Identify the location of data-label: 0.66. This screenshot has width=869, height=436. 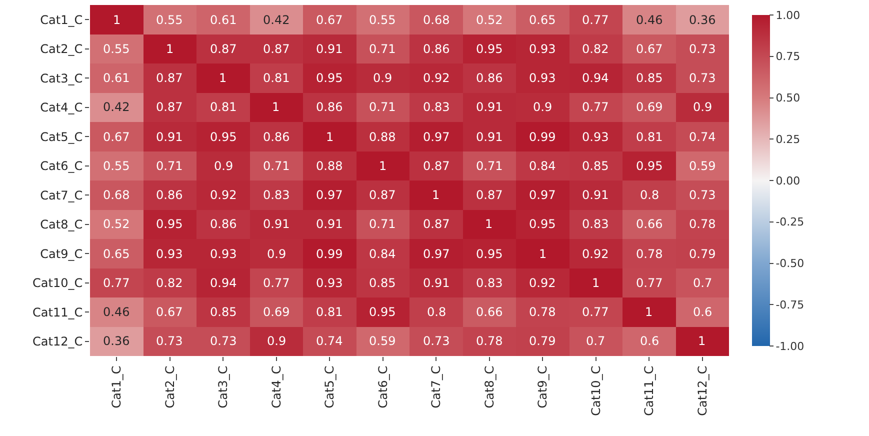
(649, 224).